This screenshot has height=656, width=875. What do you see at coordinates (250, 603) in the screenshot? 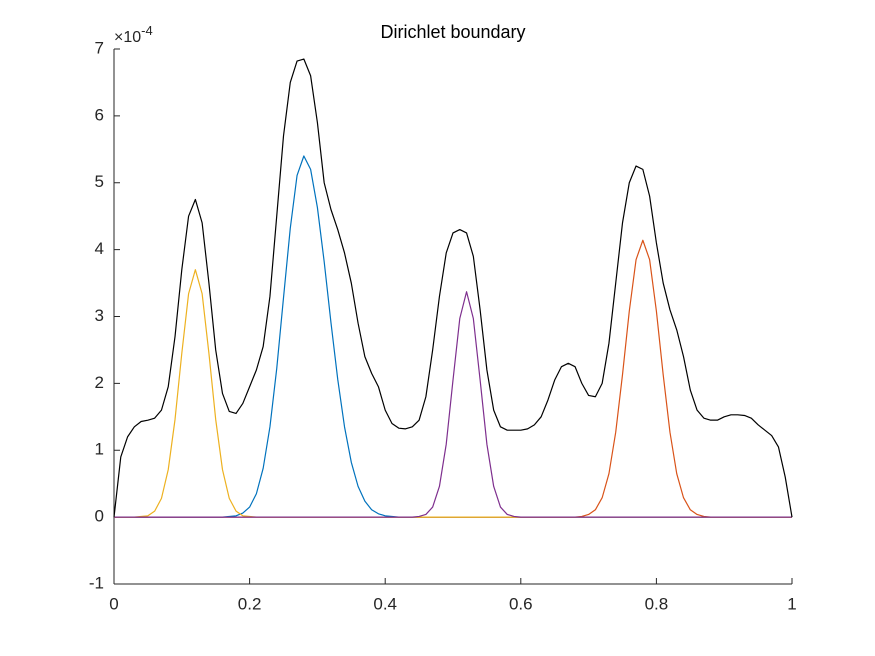
I see `x-tick-label: 0.2` at bounding box center [250, 603].